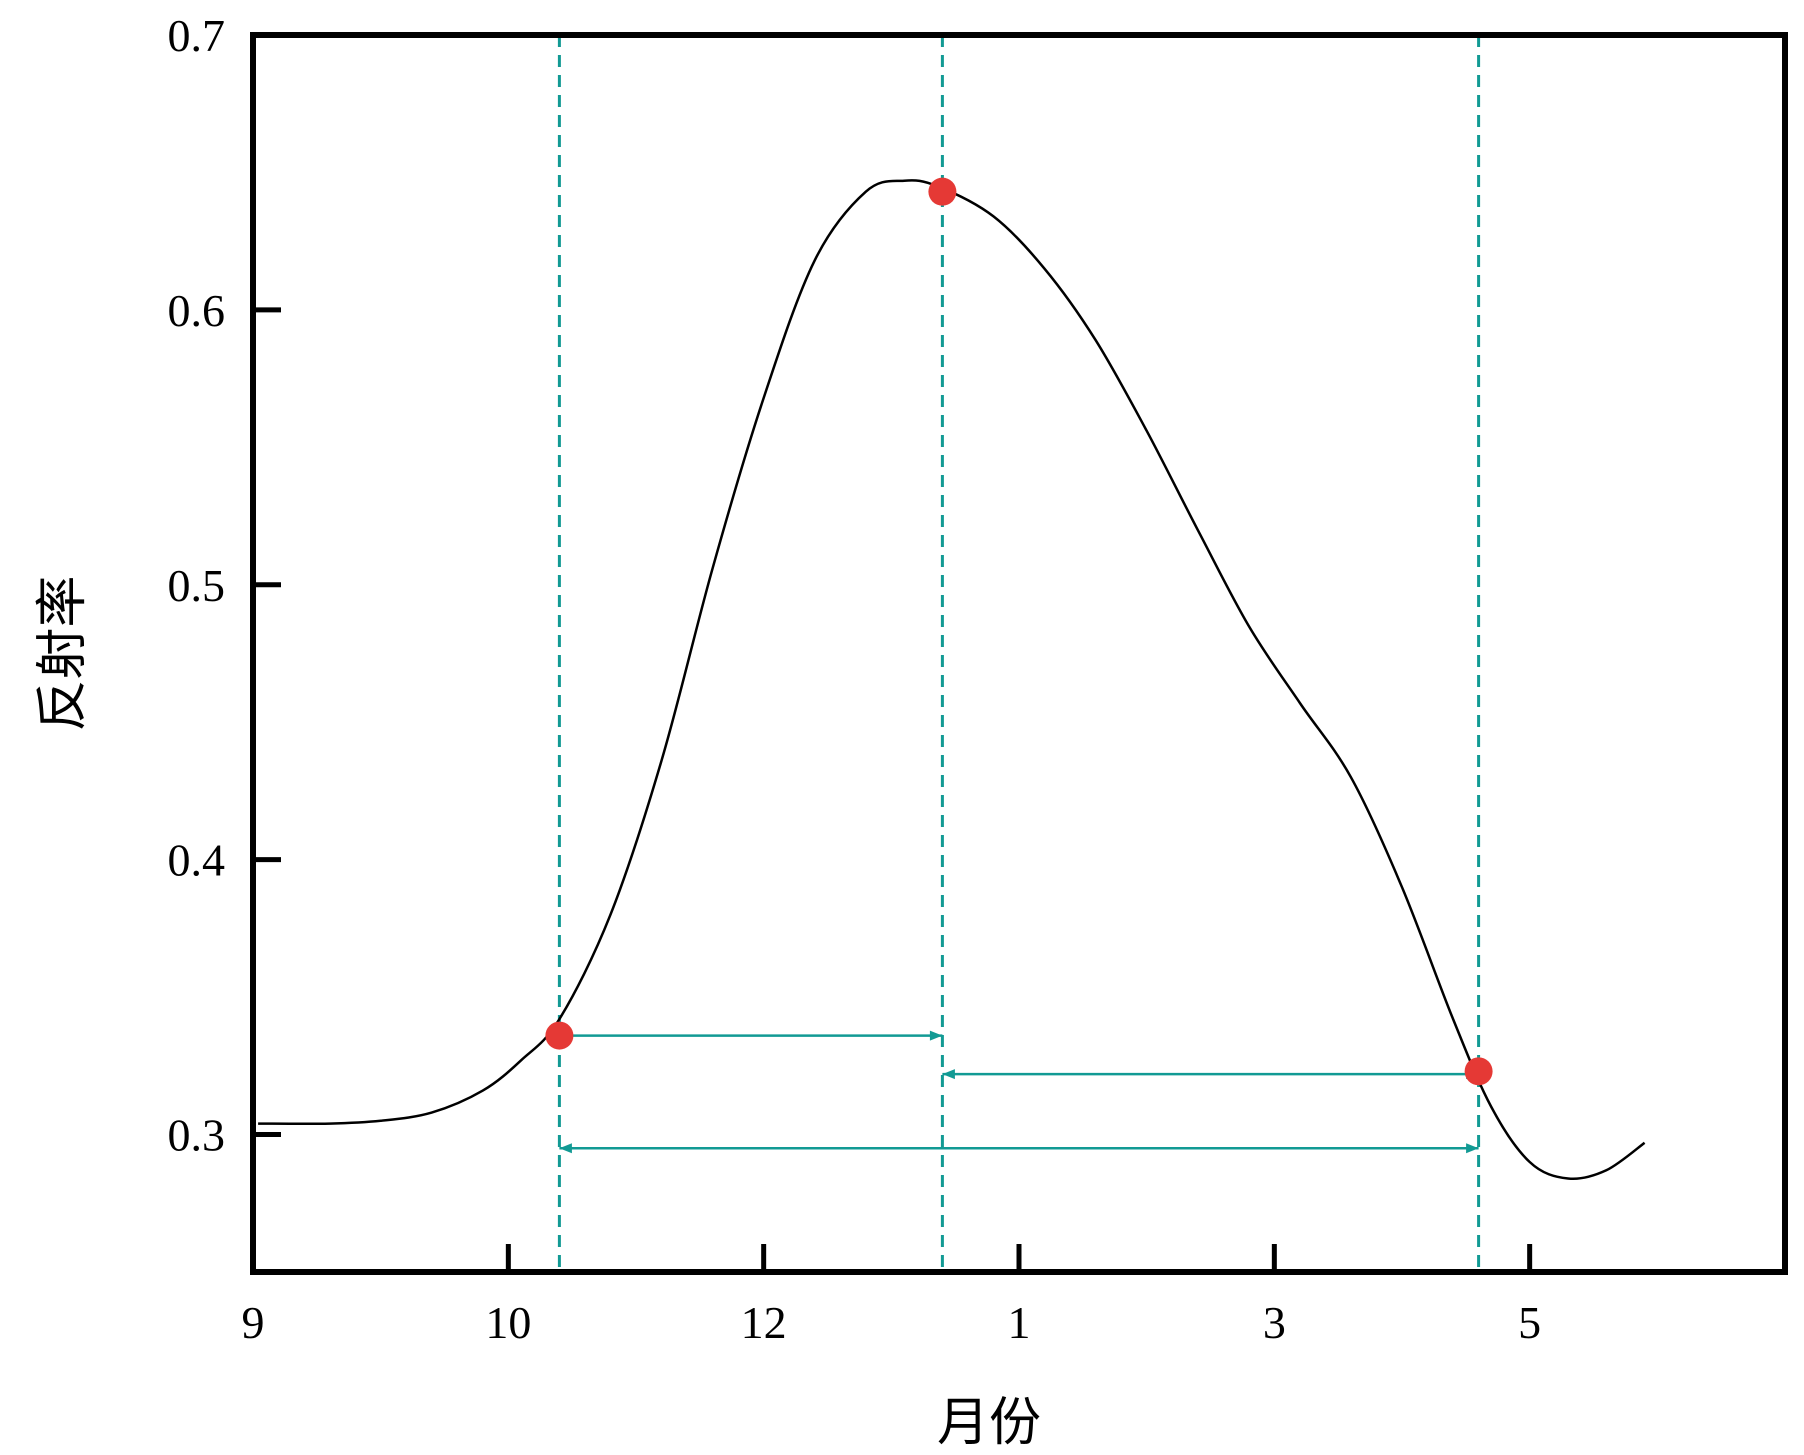  What do you see at coordinates (508, 1322) in the screenshot?
I see `x-tick-label: 10` at bounding box center [508, 1322].